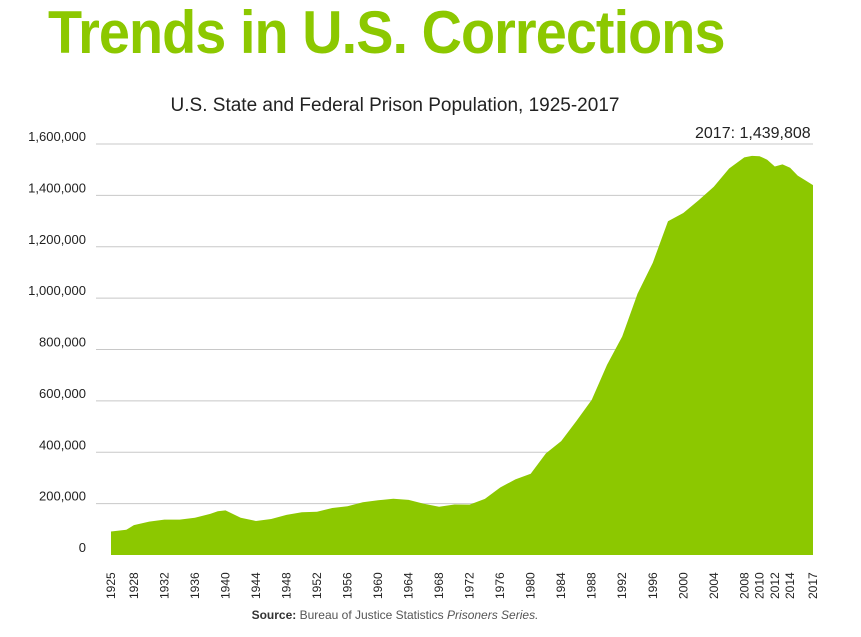  What do you see at coordinates (57, 187) in the screenshot?
I see `y-tick-label: 1,400,000` at bounding box center [57, 187].